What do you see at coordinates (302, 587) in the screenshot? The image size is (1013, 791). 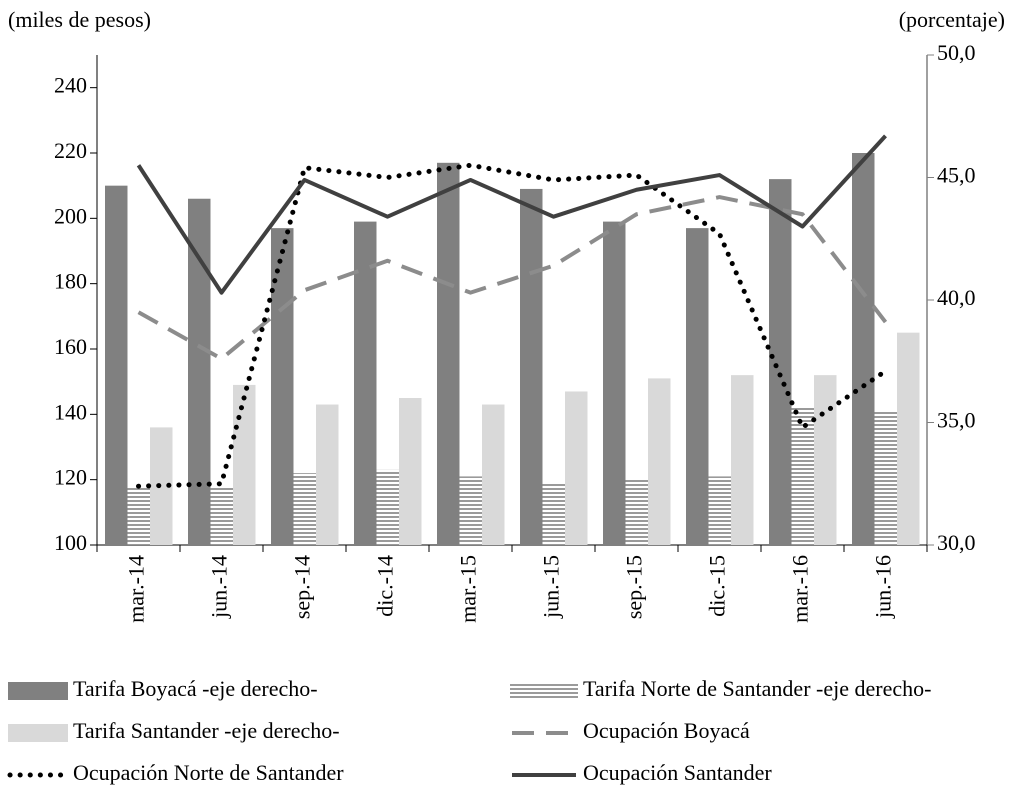 I see `x-tick-label: sep.-14` at bounding box center [302, 587].